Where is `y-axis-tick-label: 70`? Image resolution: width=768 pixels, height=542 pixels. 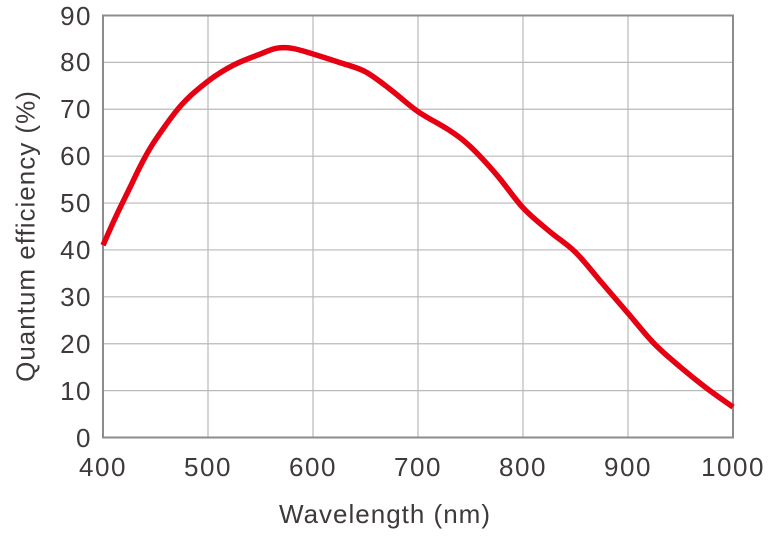
y-axis-tick-label: 70 is located at coordinates (76, 109).